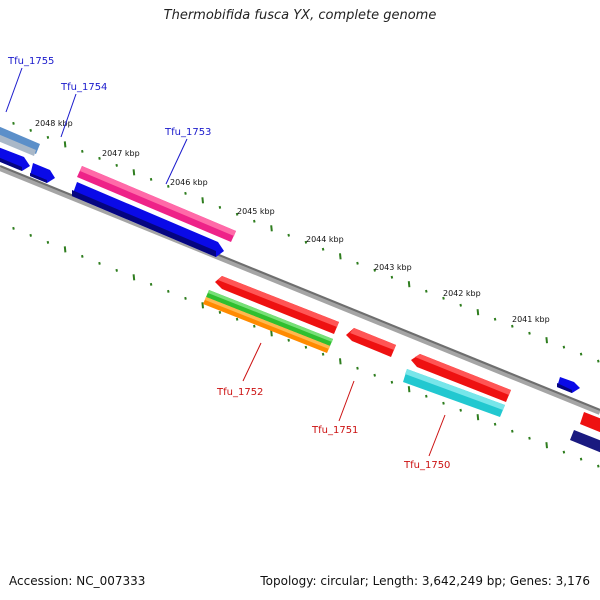  I want to click on kbp-label-2043: 2043 kbp, so click(393, 267).